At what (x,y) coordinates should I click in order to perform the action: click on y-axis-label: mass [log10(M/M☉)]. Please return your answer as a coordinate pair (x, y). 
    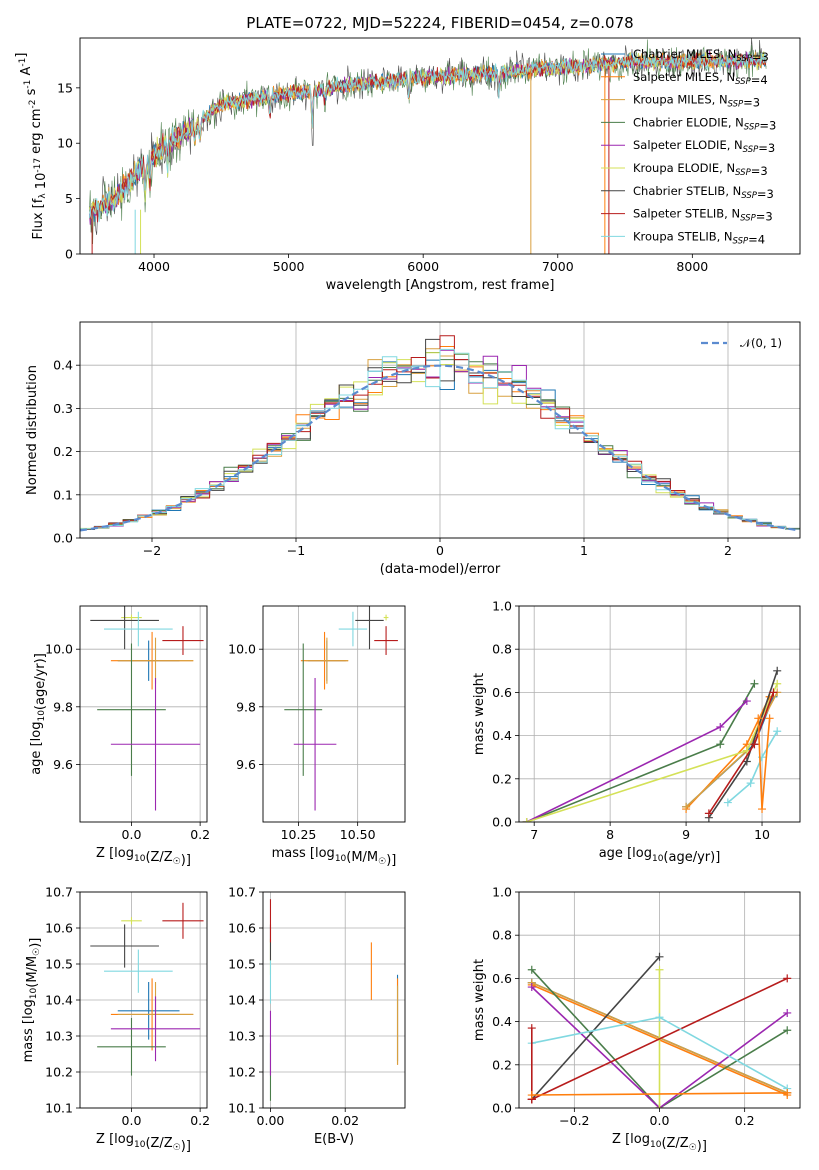
    Looking at the image, I should click on (32, 1000).